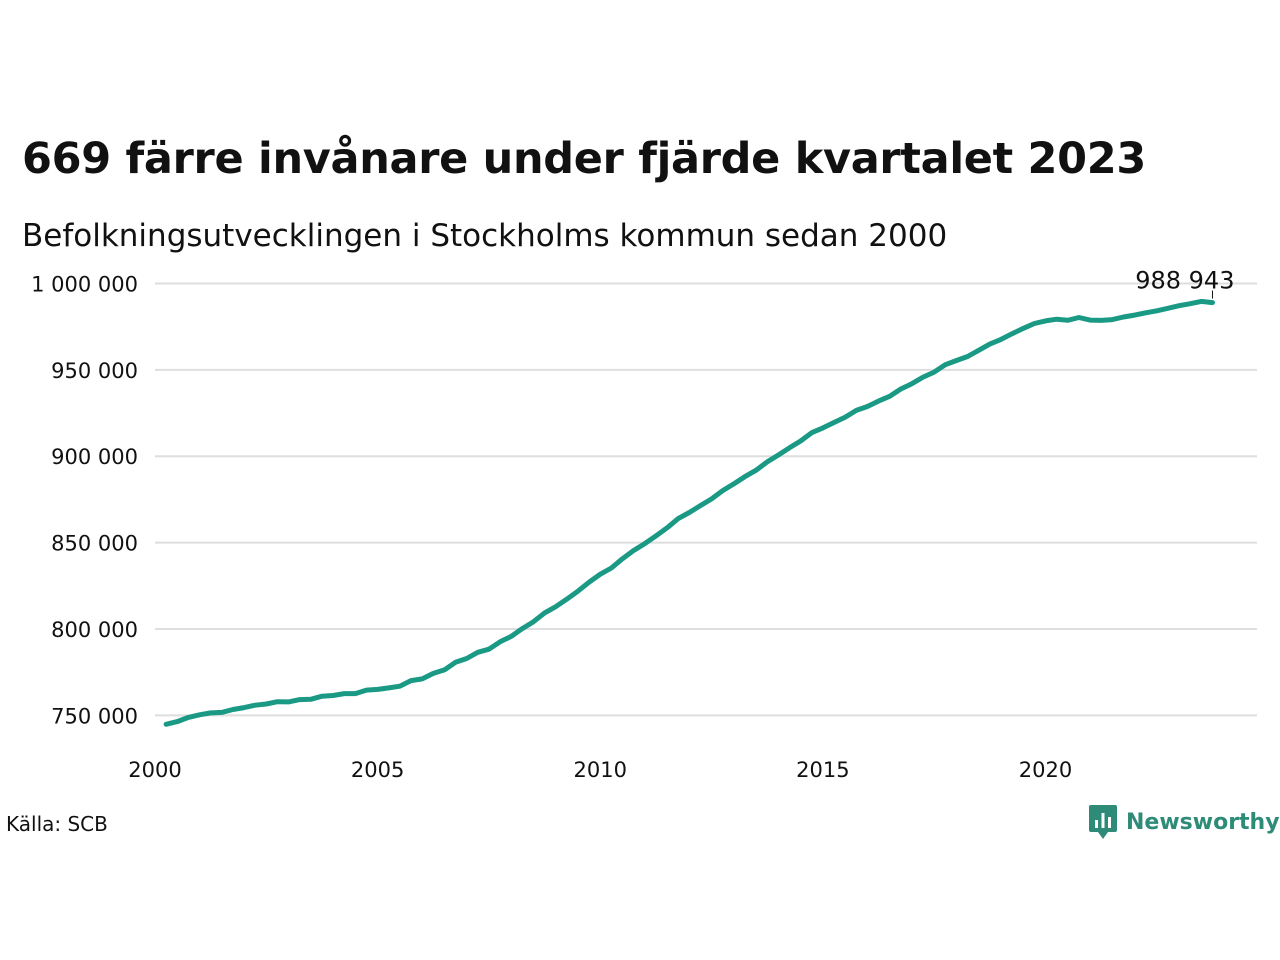  Describe the element at coordinates (84, 284) in the screenshot. I see `y-tick-label: 1 000 000` at that location.